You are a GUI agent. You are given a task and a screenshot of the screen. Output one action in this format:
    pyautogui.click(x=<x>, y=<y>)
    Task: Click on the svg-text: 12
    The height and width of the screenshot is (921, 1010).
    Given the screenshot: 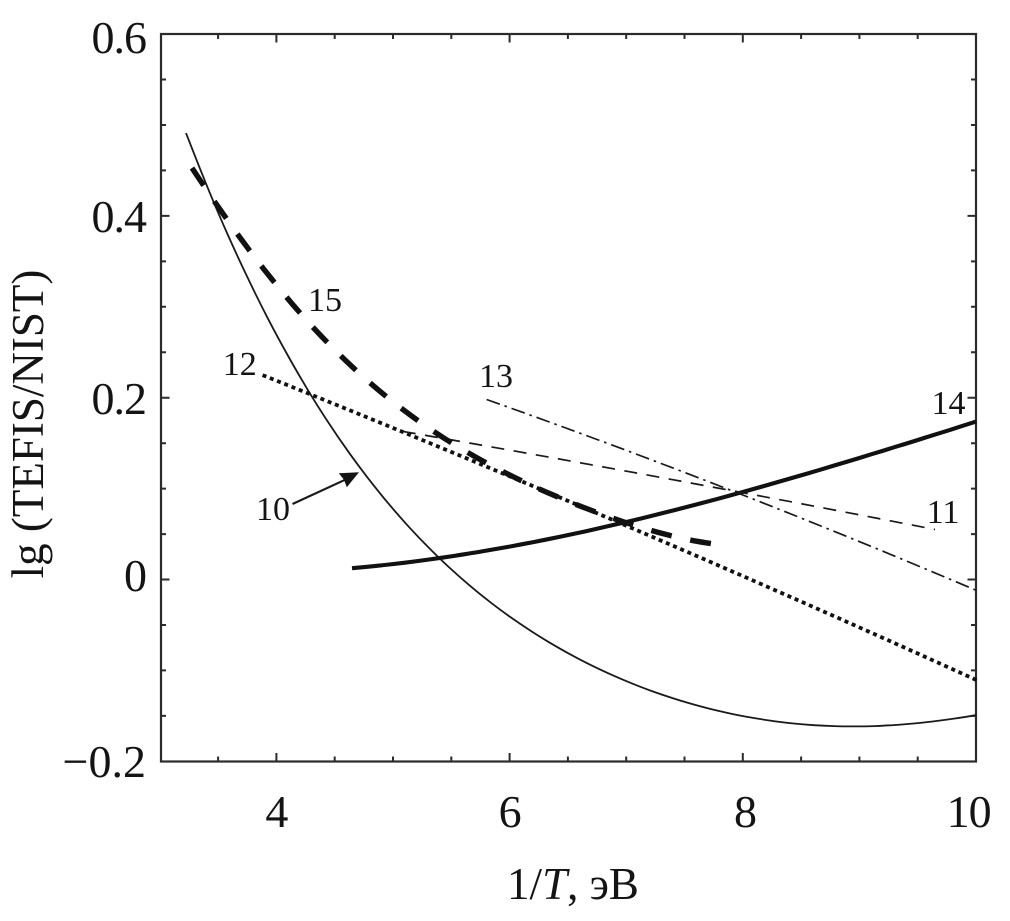 What is the action you would take?
    pyautogui.click(x=240, y=364)
    